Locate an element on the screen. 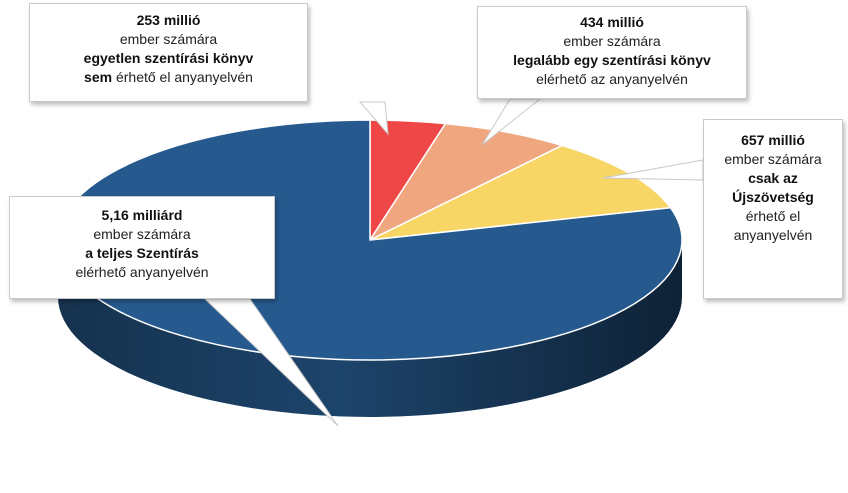 This screenshot has height=493, width=848. callout-red-line2: ember számára is located at coordinates (168, 39).